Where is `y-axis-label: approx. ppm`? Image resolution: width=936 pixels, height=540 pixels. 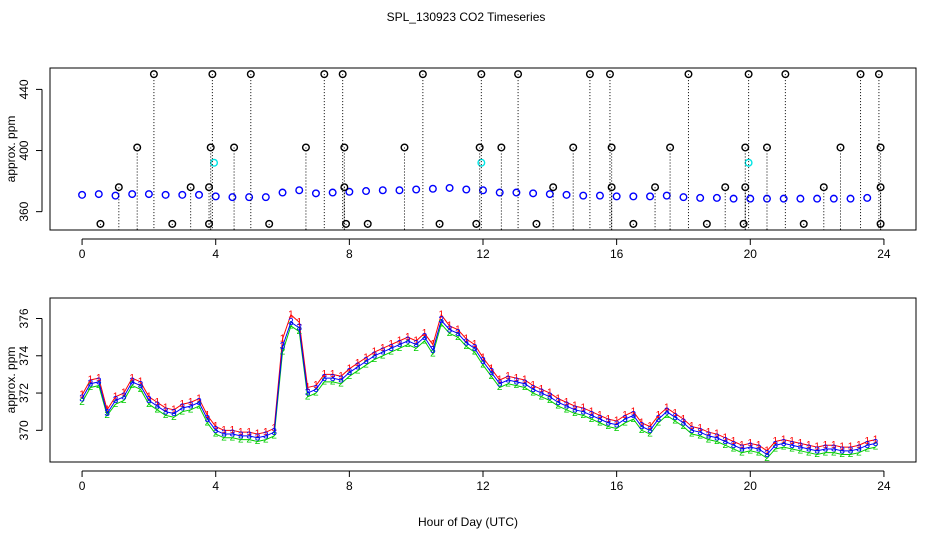
y-axis-label: approx. ppm is located at coordinates (11, 149).